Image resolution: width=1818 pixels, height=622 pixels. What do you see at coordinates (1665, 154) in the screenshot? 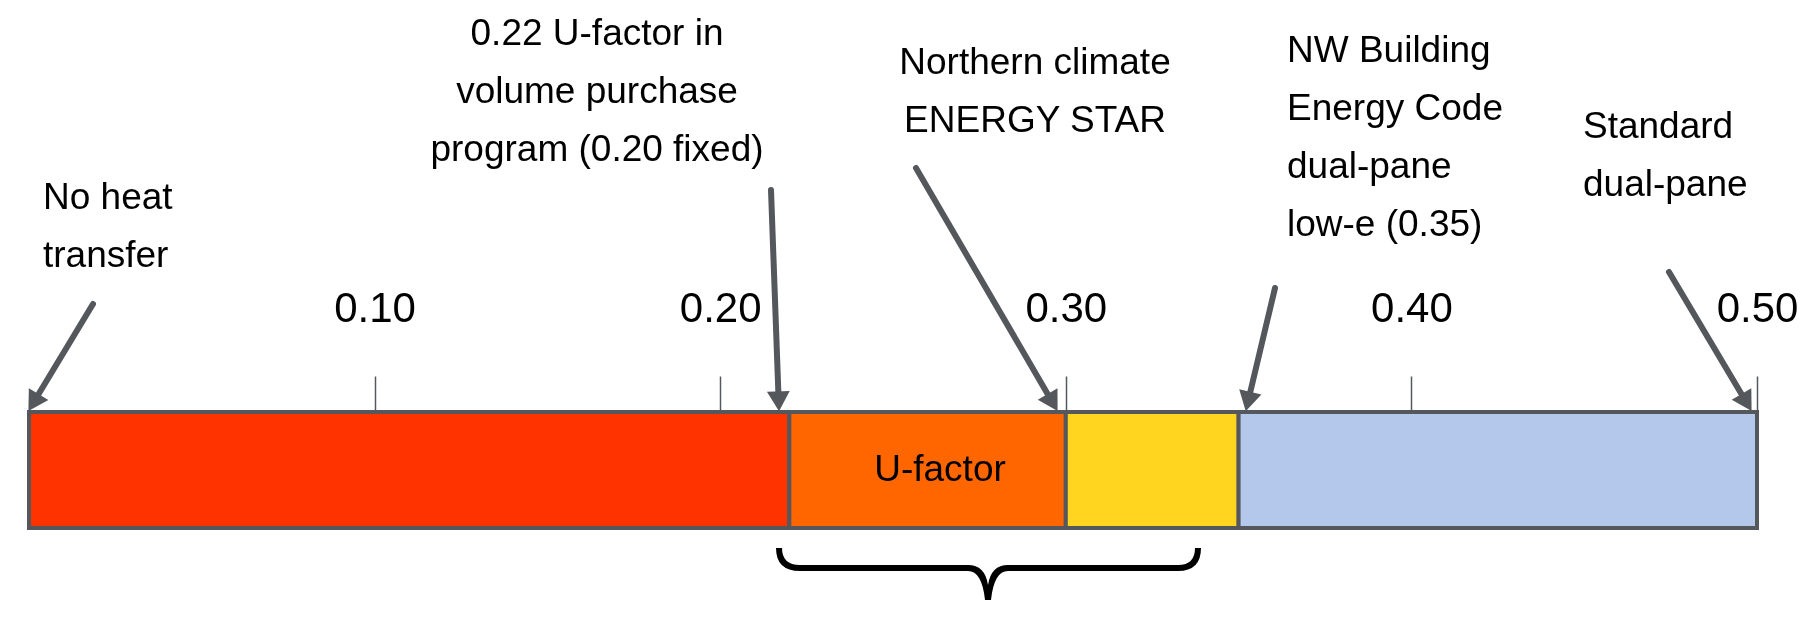
I see `text: Standard dual-pane` at bounding box center [1665, 154].